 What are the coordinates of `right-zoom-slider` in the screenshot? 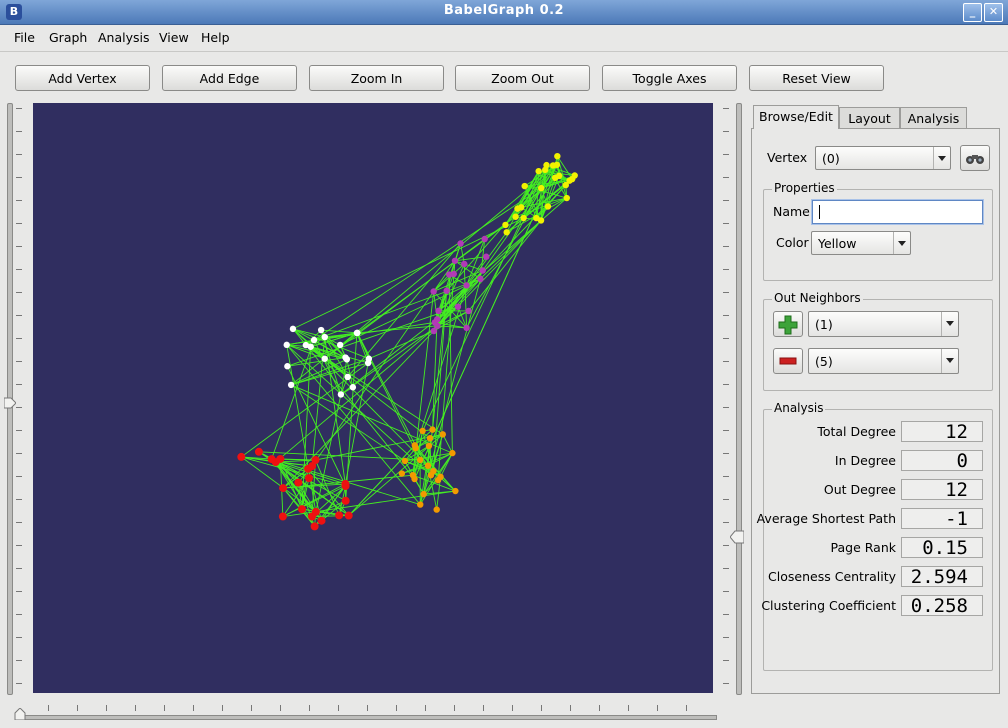 It's located at (739, 399).